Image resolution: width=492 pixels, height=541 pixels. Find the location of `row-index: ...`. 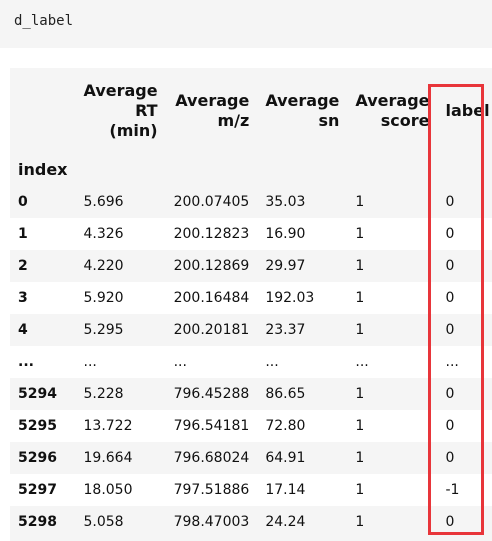

row-index: ... is located at coordinates (26, 362).